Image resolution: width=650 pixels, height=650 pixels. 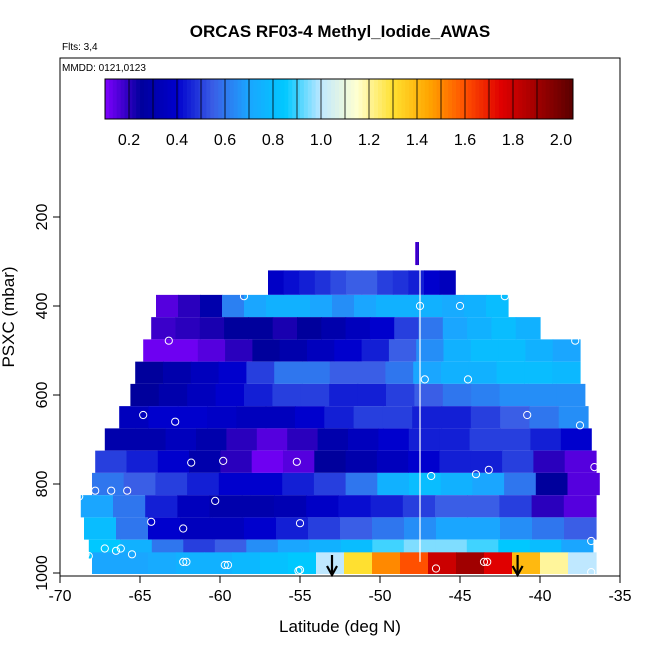 I want to click on y-tick-label: 600, so click(x=42, y=395).